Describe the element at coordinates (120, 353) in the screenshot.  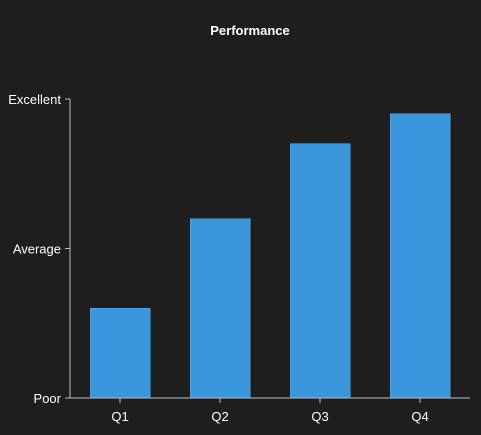
I see `bar-q1` at that location.